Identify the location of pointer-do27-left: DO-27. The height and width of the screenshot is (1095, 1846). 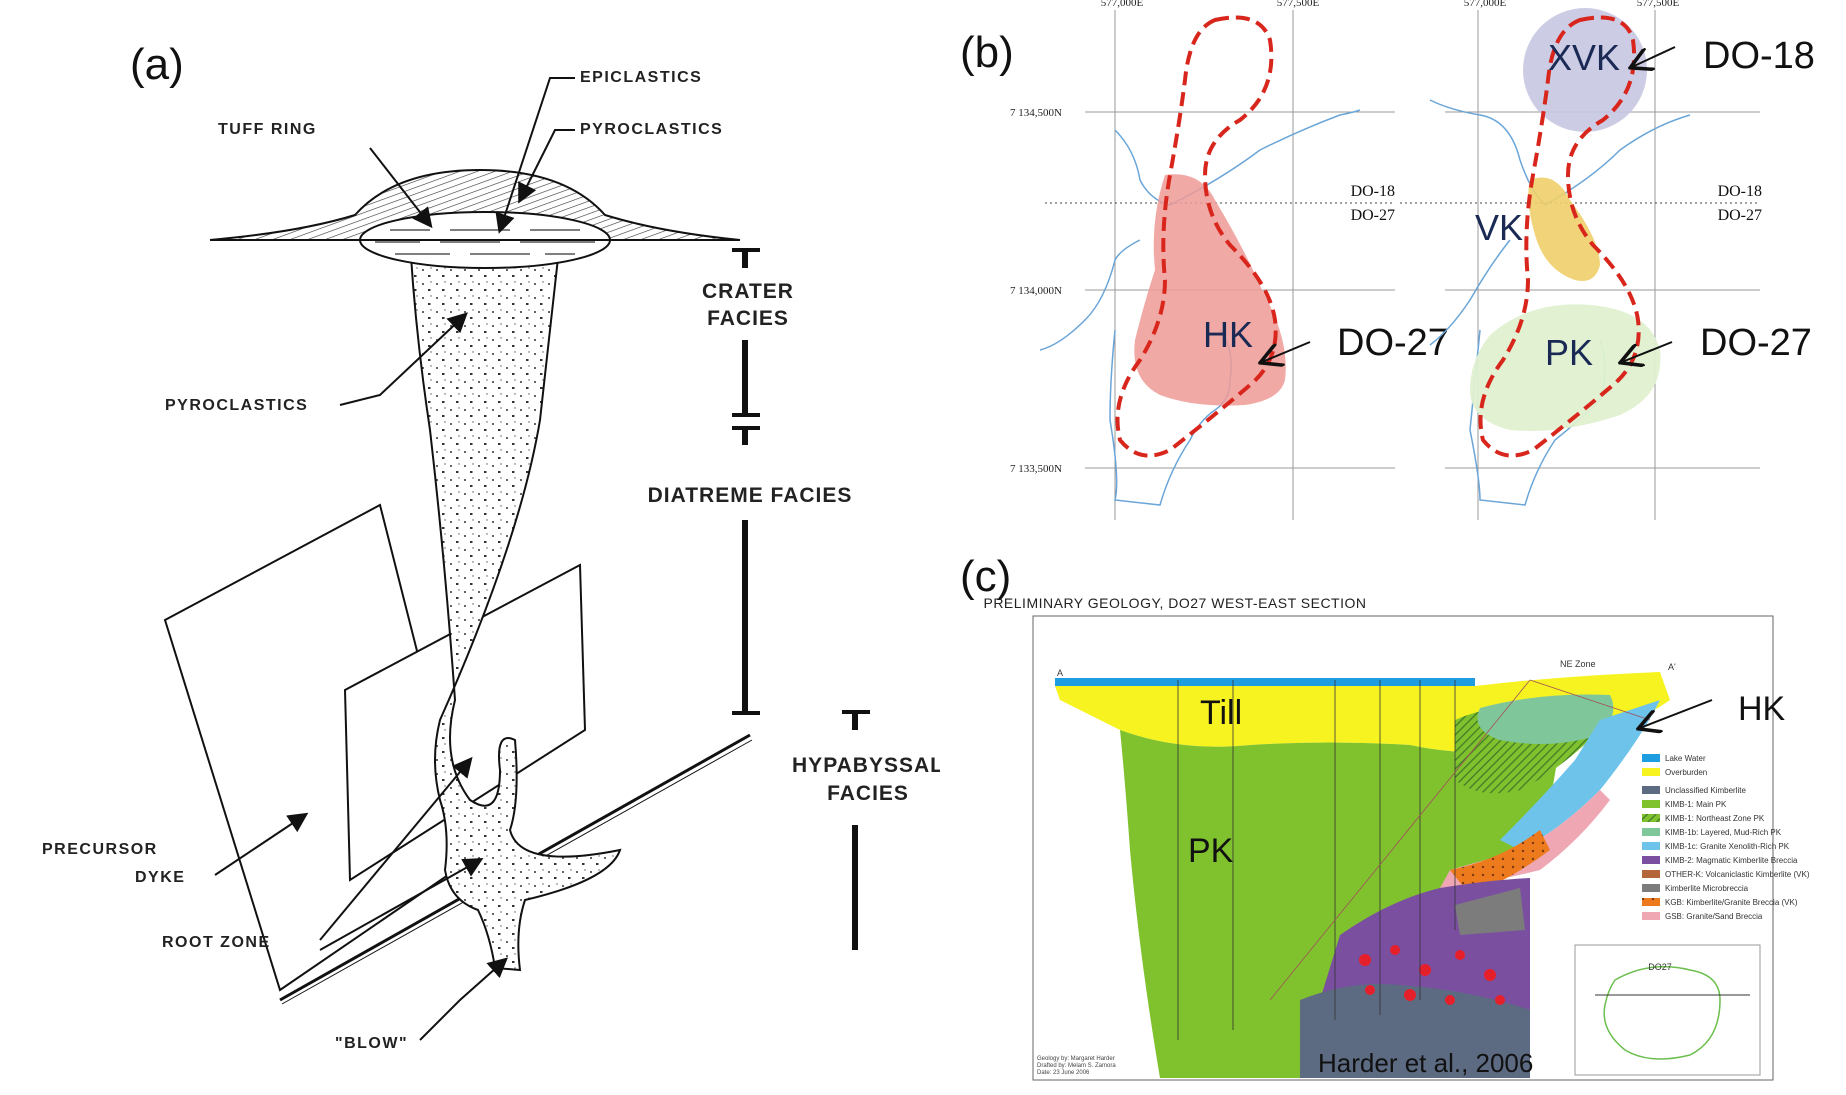
(1393, 343).